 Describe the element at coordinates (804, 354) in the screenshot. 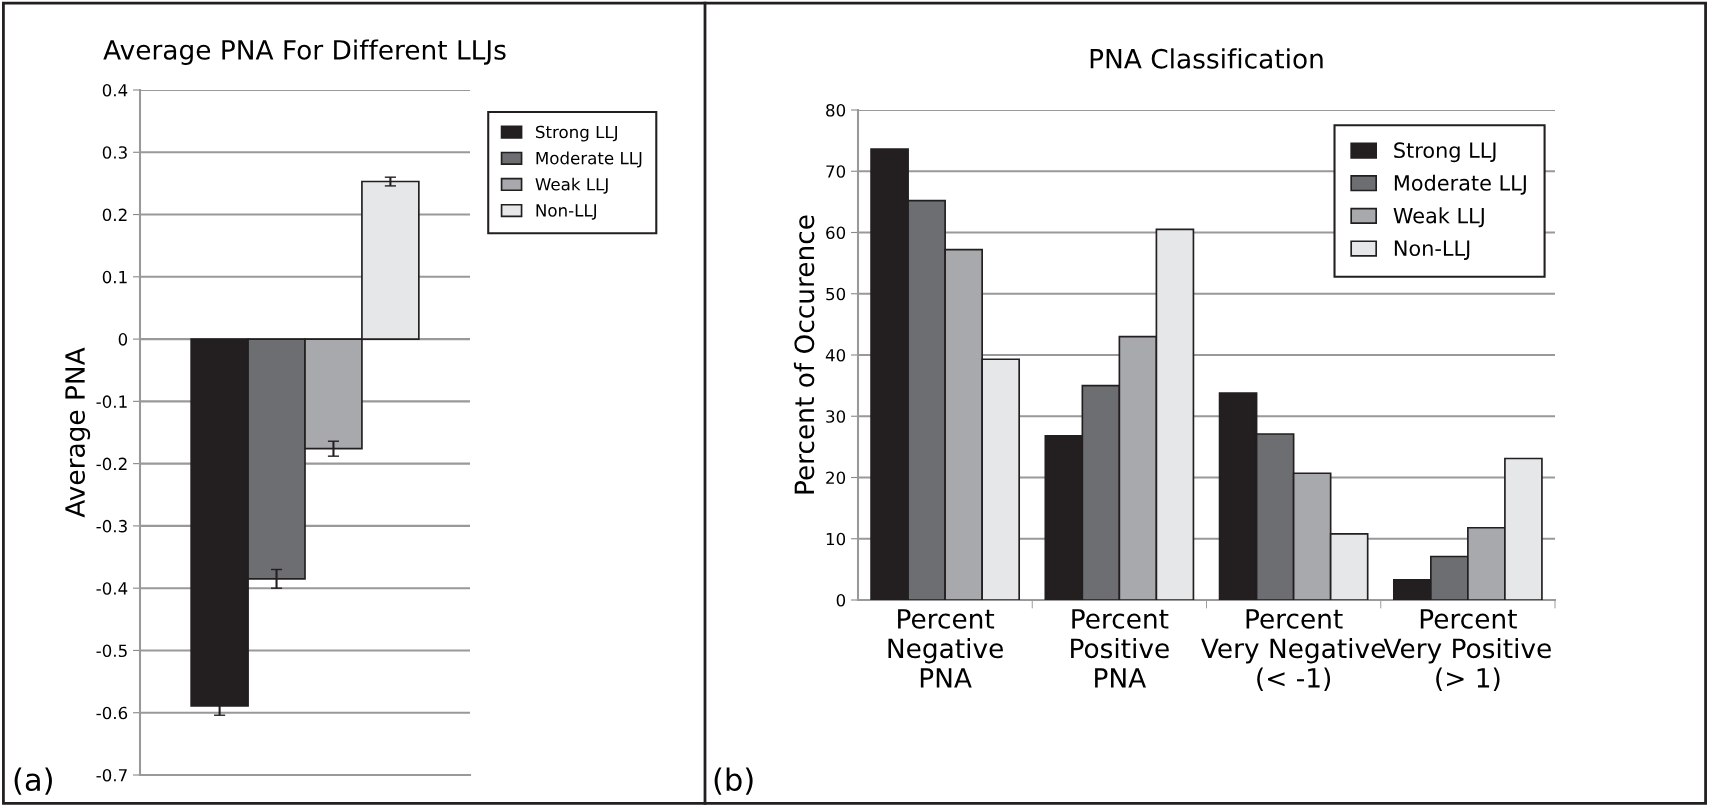

I see `y-axis-title: Percent of Occurence` at that location.